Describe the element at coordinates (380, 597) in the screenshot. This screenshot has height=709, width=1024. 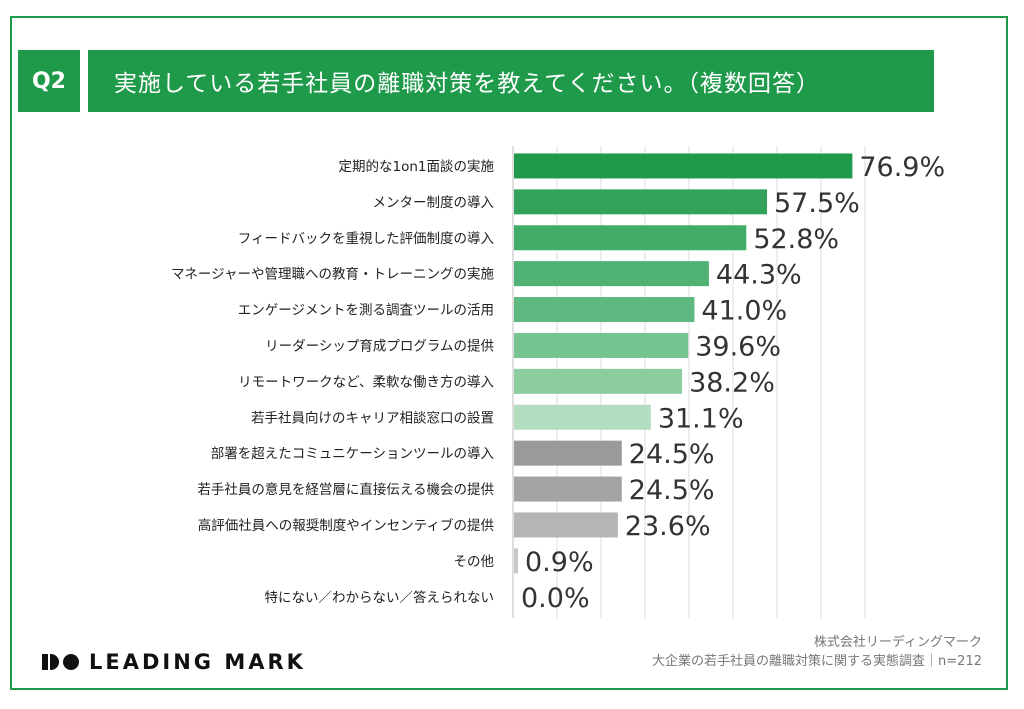
I see `category-label: 特にない／わからない／答えられない` at that location.